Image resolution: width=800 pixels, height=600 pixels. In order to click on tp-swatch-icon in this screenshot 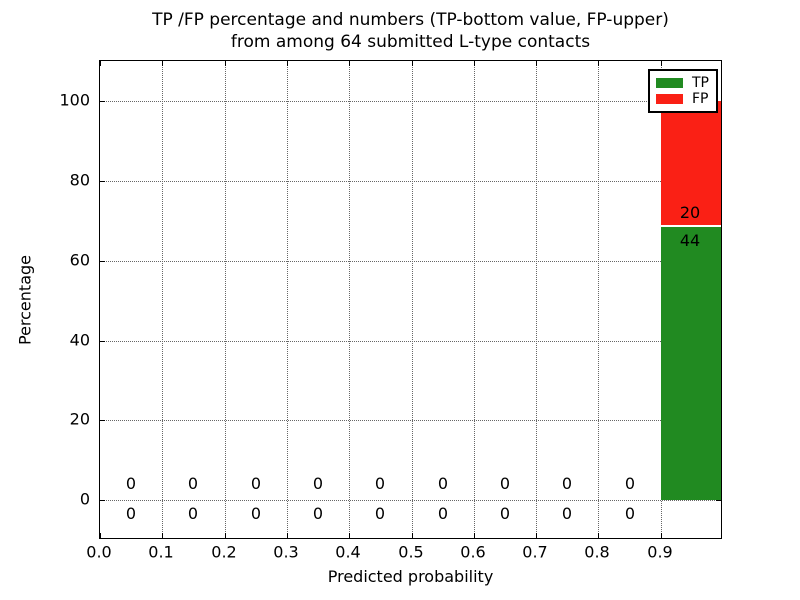, I will do `click(669, 82)`.